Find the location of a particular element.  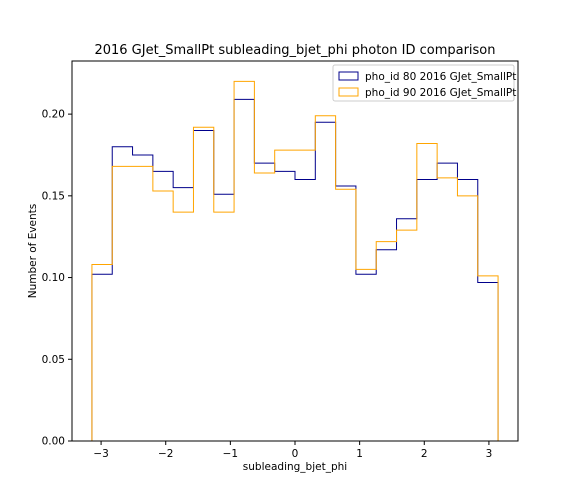

x-tick-label: 2 is located at coordinates (424, 454).